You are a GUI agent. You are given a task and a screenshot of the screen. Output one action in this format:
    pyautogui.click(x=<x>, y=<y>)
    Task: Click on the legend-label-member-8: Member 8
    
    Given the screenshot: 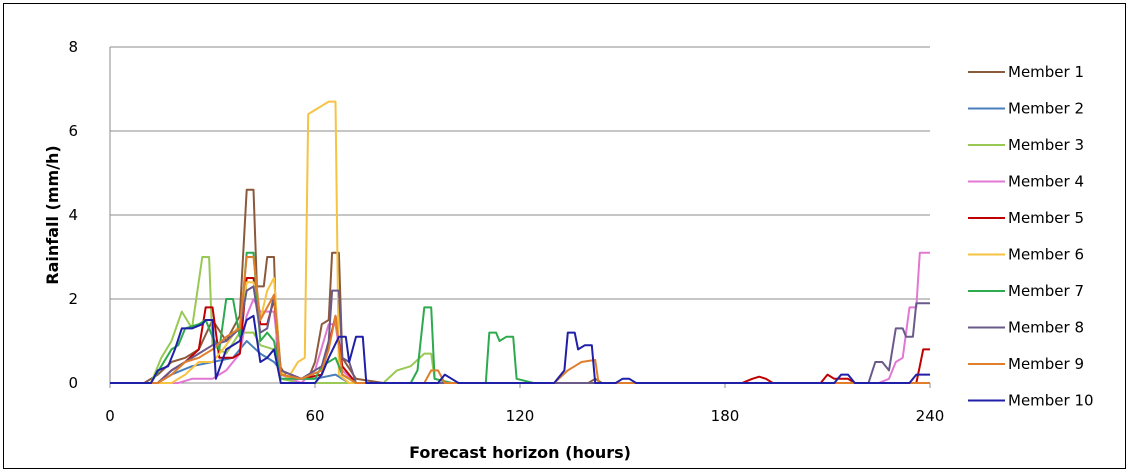 What is the action you would take?
    pyautogui.click(x=1046, y=328)
    